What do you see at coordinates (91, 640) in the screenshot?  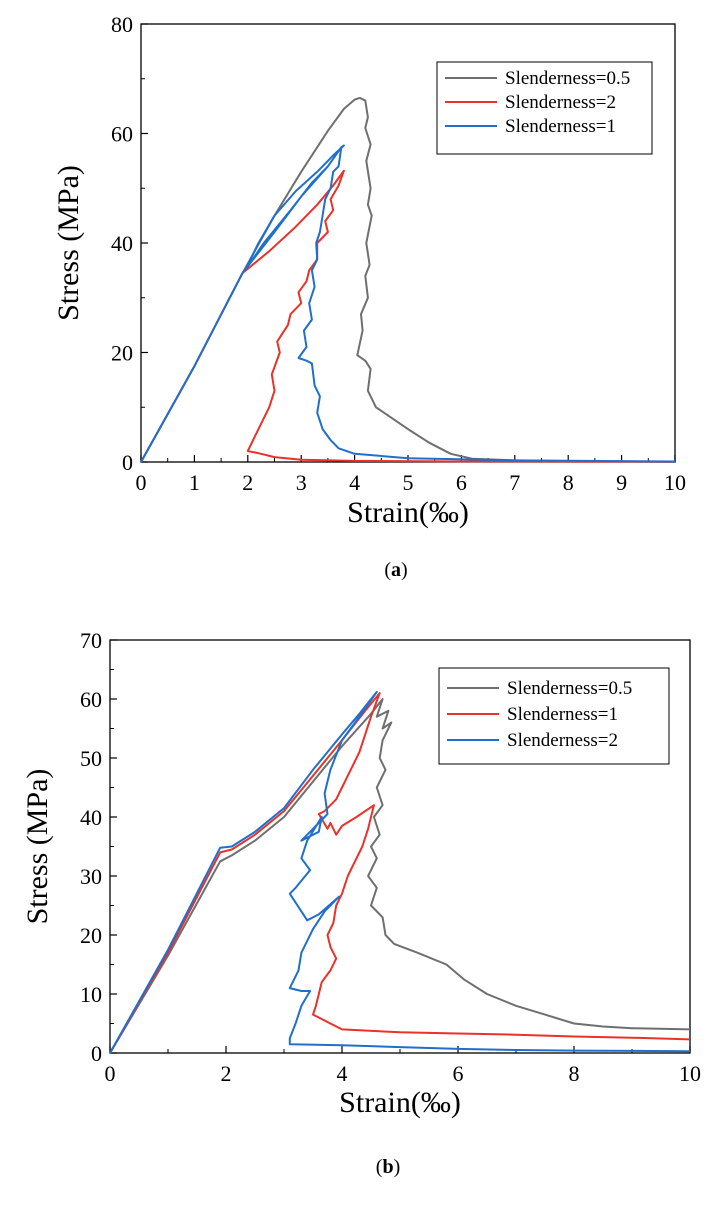 I see `y-tick-label: 70` at bounding box center [91, 640].